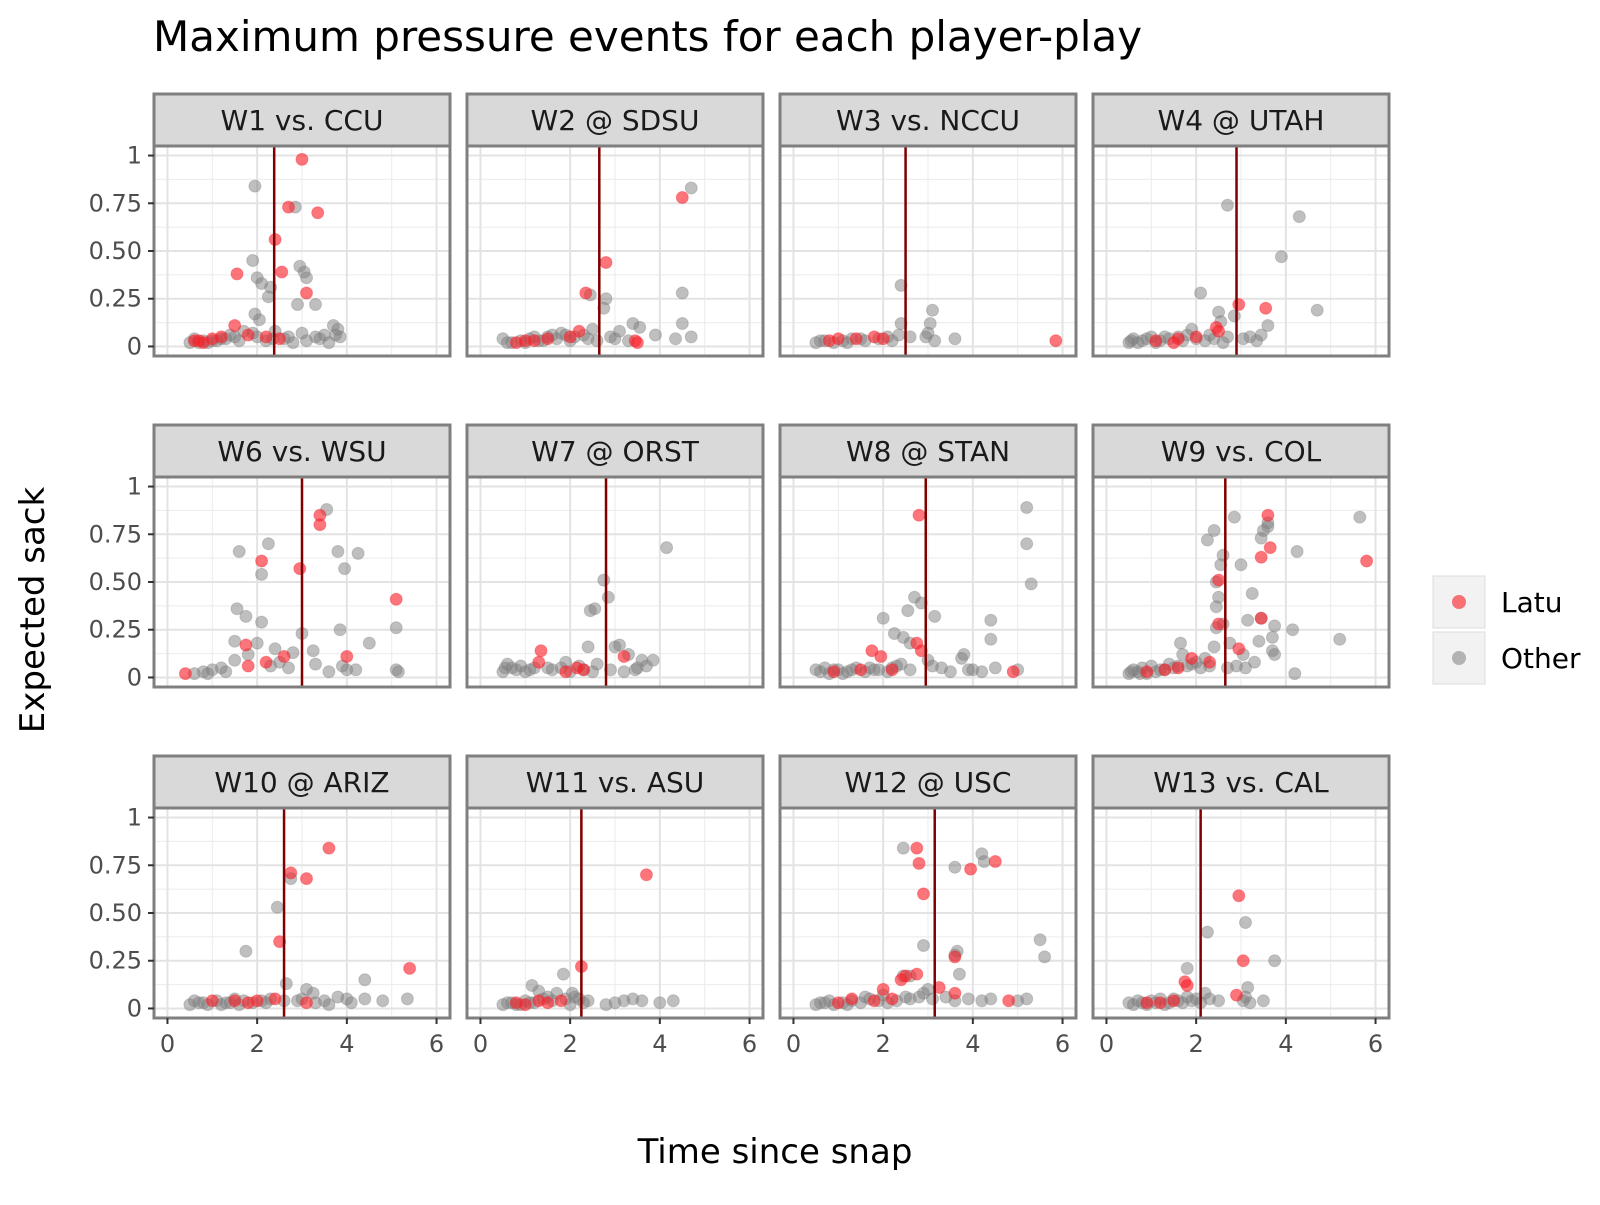  Describe the element at coordinates (749, 1044) in the screenshot. I see `x-tick-label: 6` at that location.